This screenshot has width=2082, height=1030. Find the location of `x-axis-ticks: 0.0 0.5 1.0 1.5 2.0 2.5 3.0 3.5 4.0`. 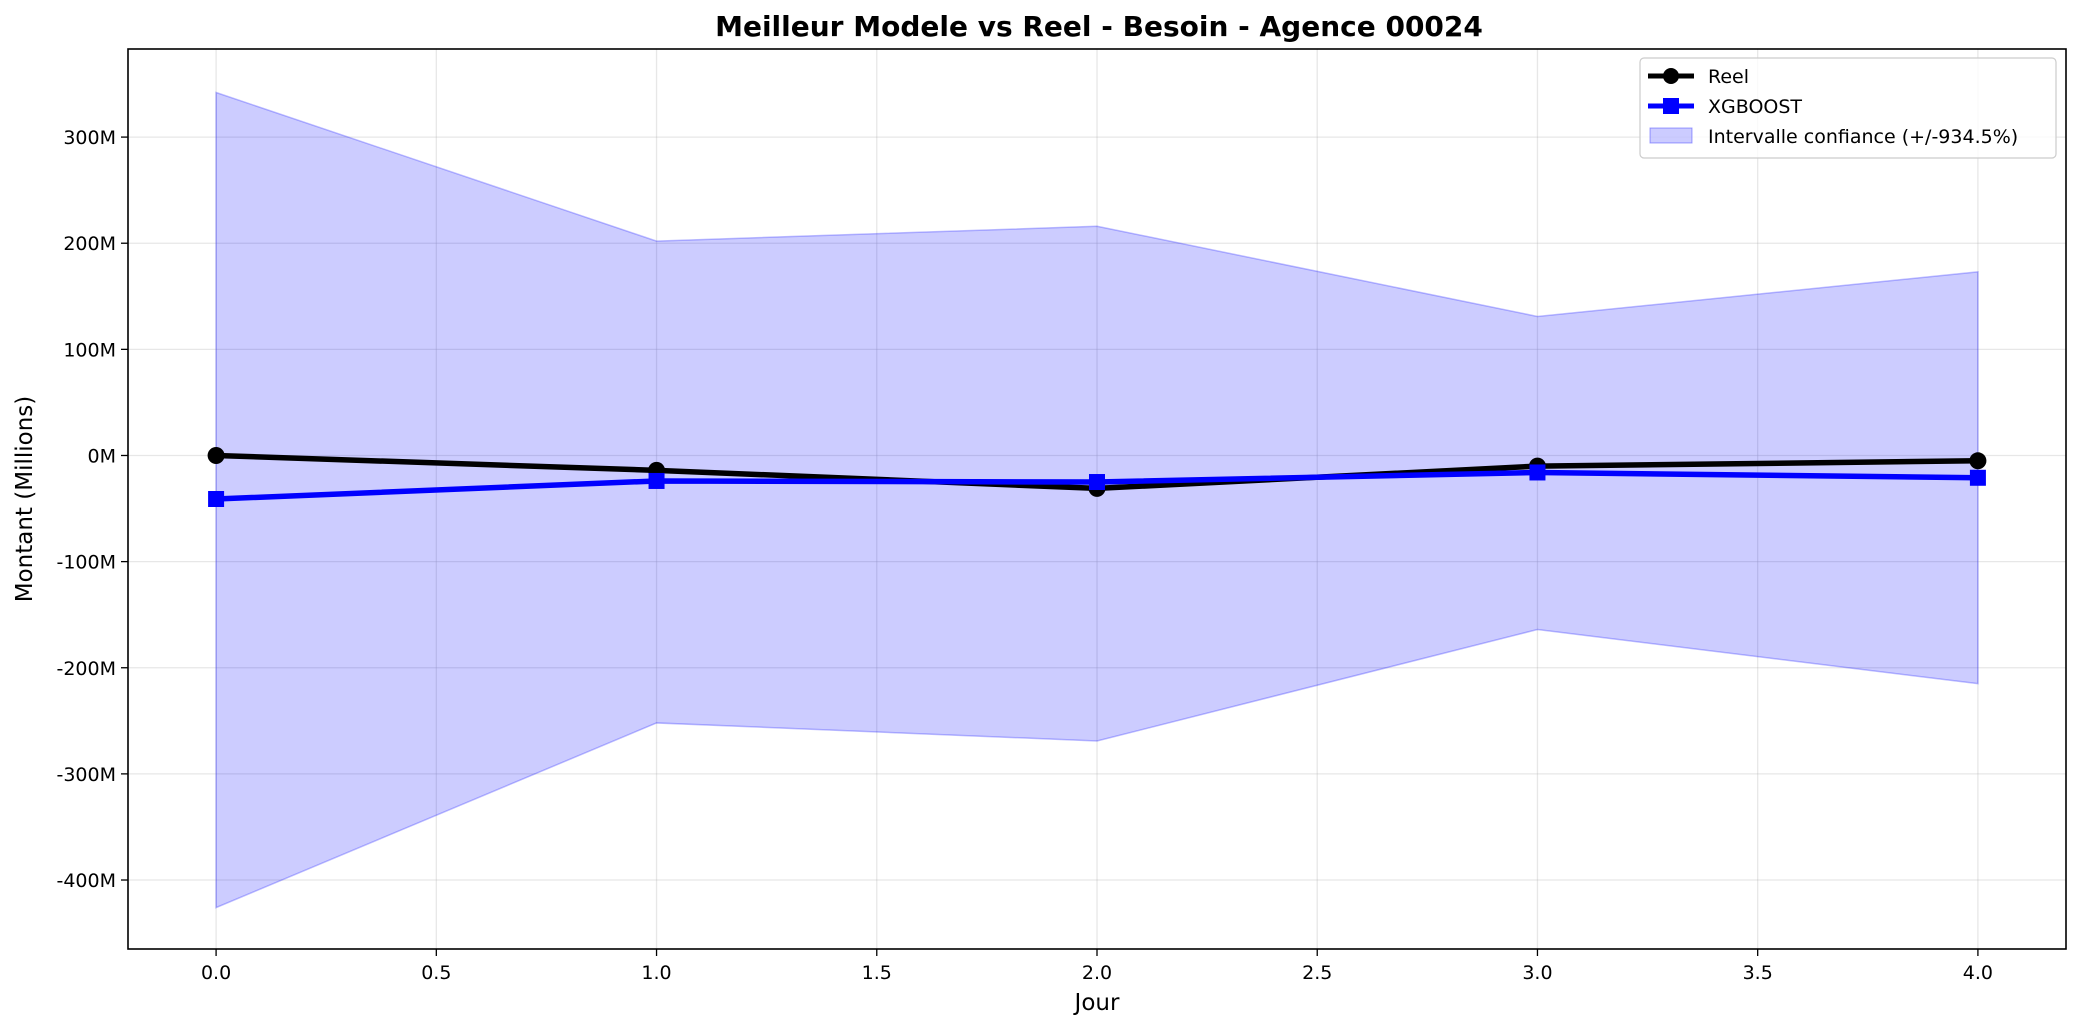

x-axis-ticks: 0.0 0.5 1.0 1.5 2.0 2.5 3.0 3.5 4.0 is located at coordinates (1097, 966).